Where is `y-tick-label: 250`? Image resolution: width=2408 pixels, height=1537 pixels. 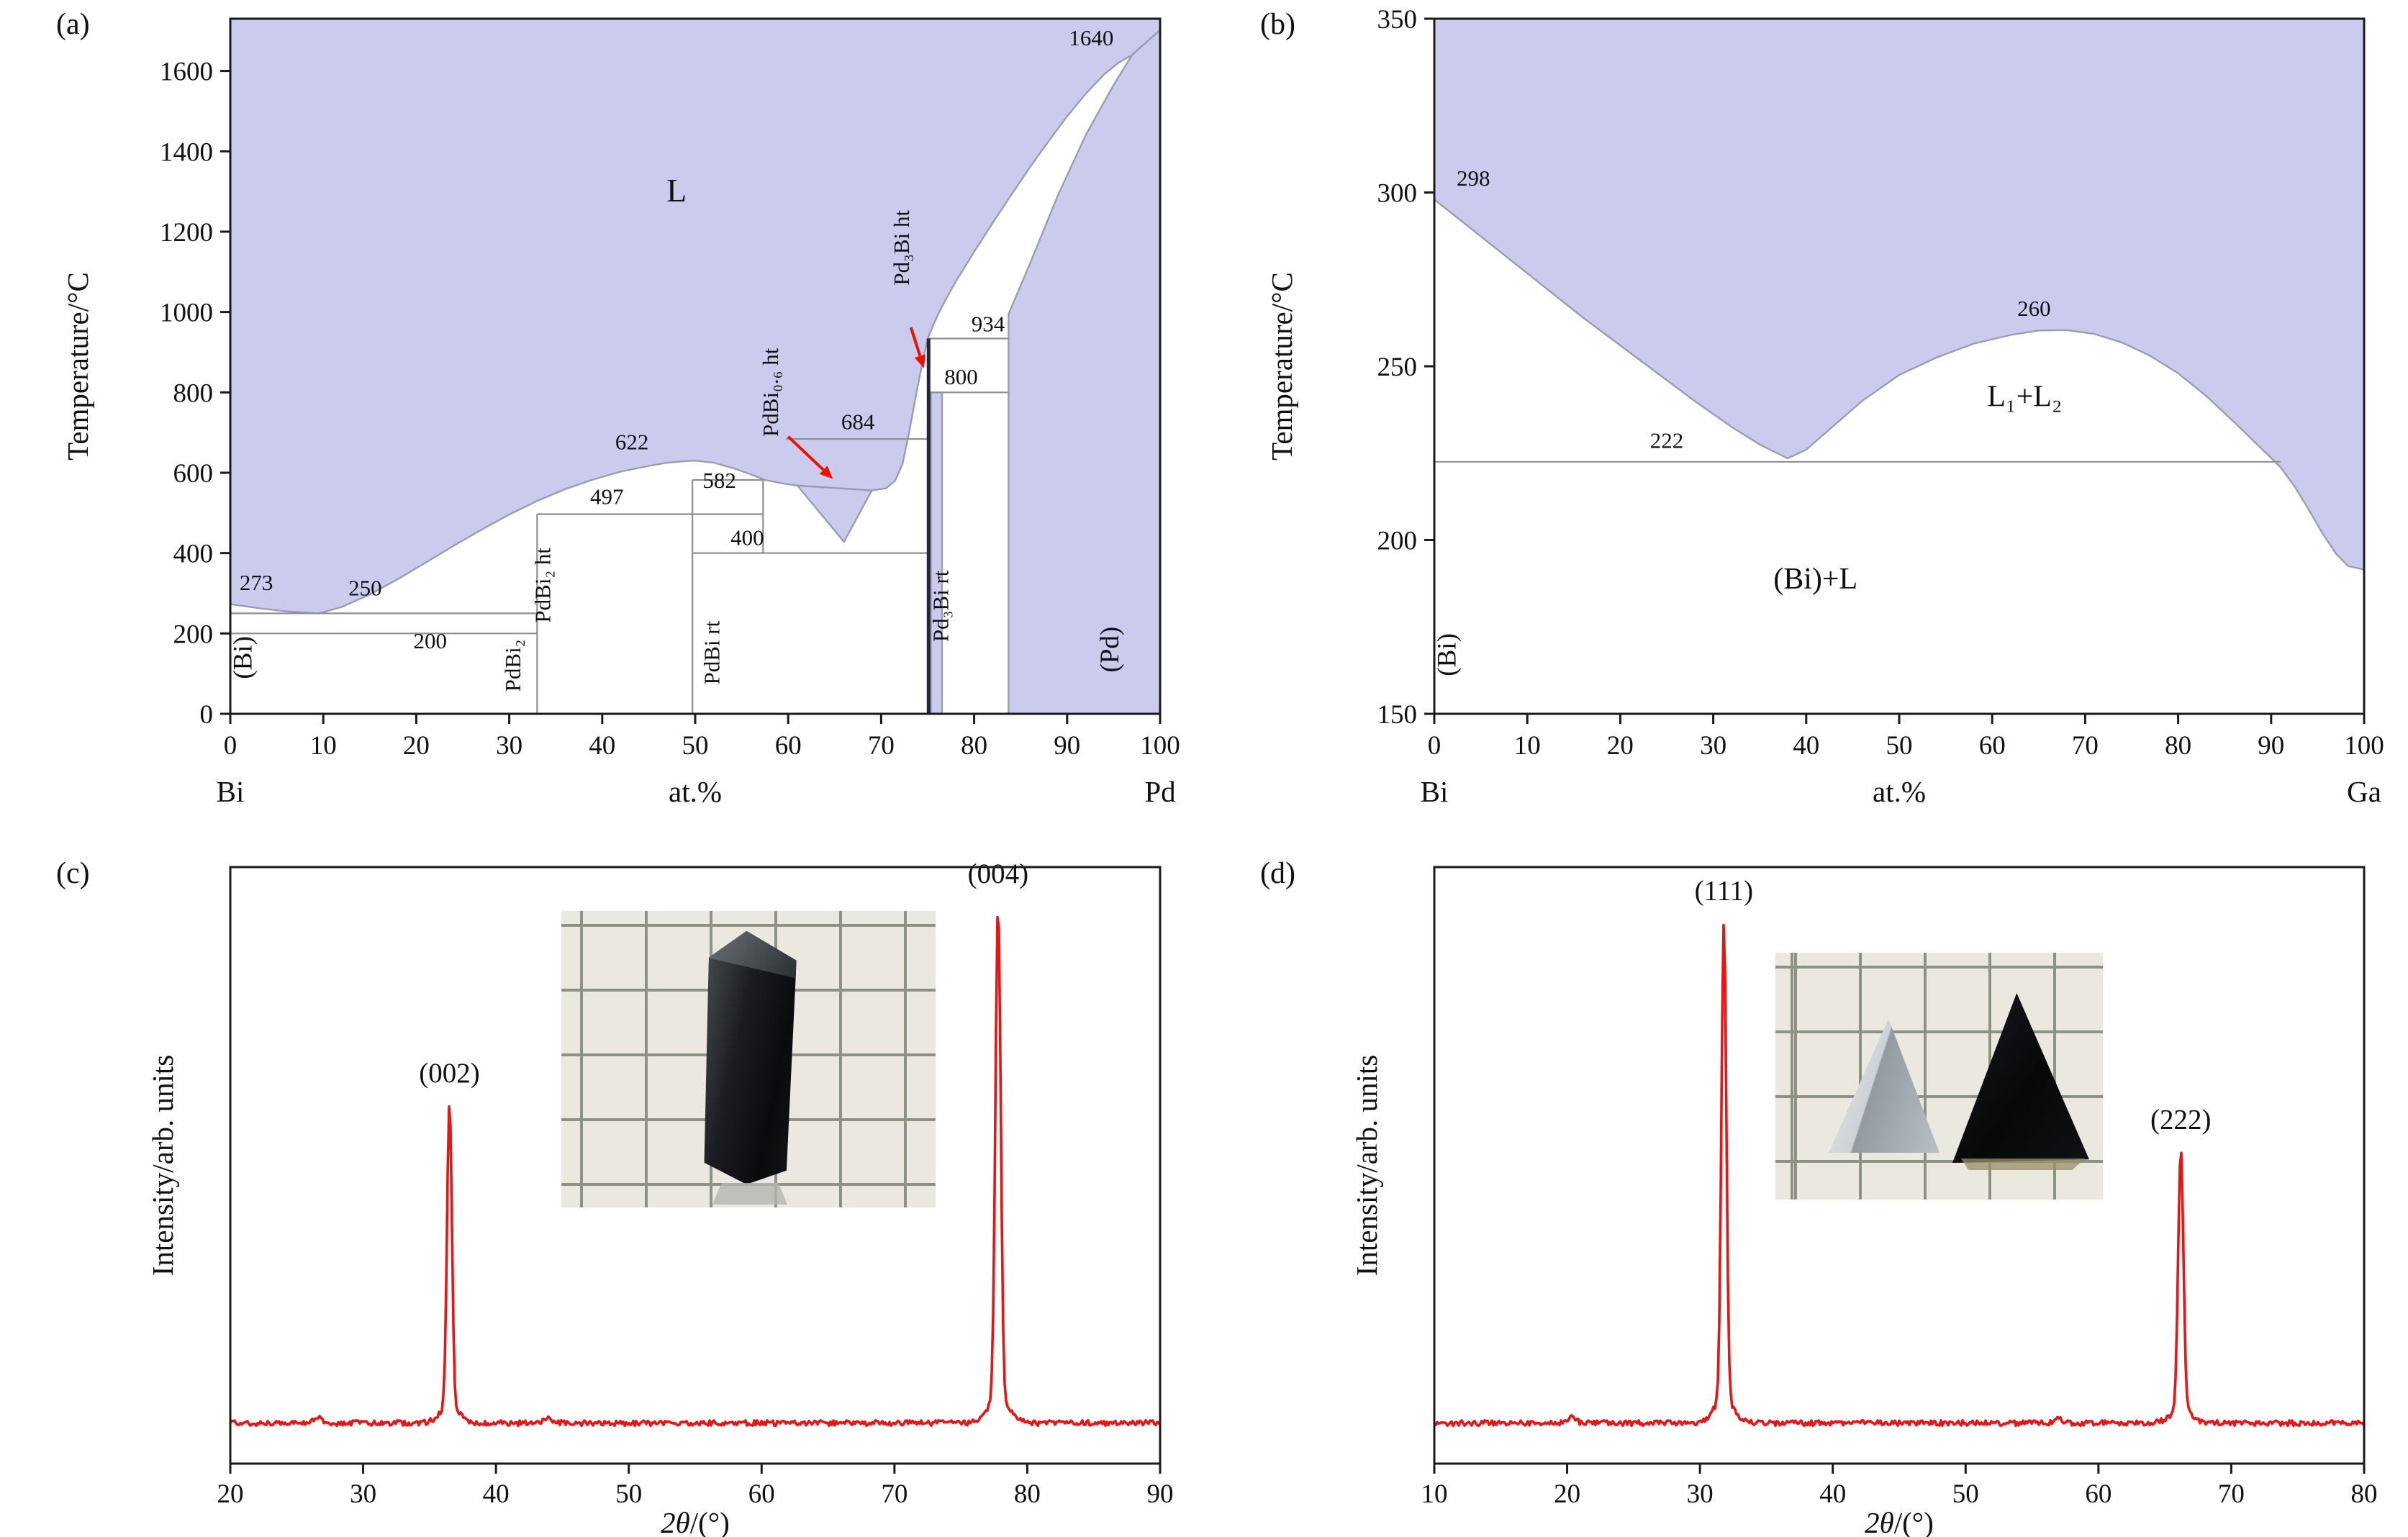
y-tick-label: 250 is located at coordinates (1397, 367).